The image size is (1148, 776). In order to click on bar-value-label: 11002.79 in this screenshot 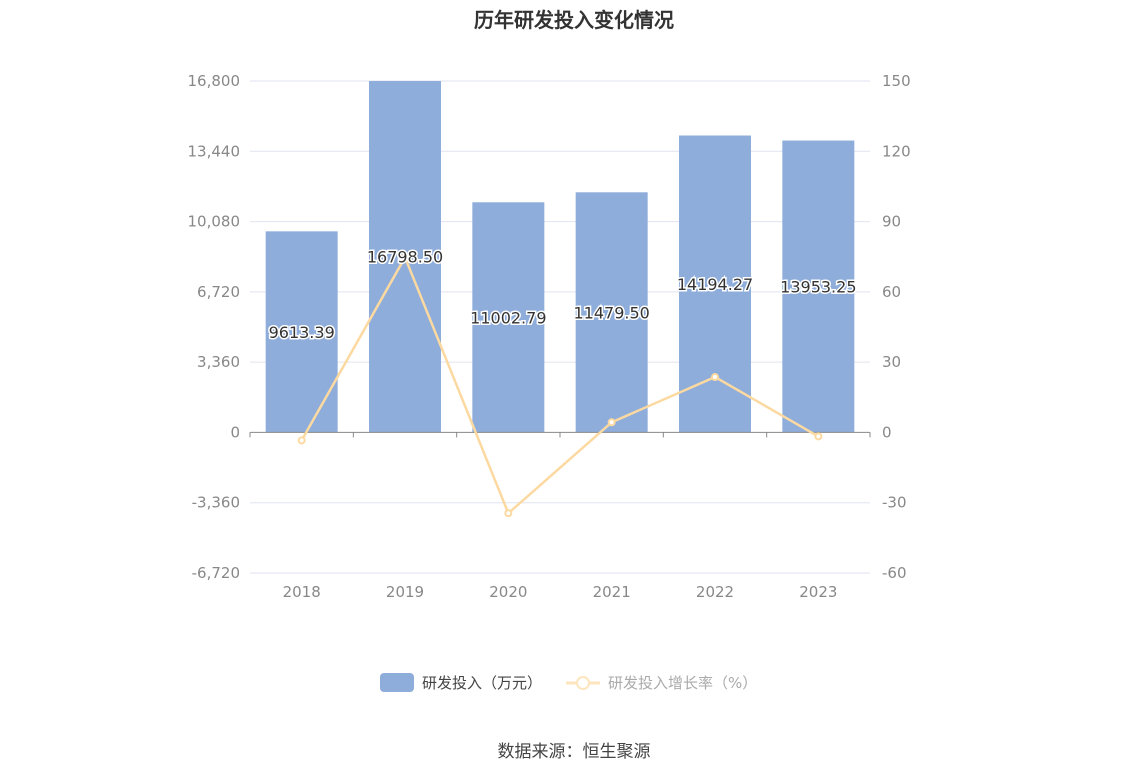, I will do `click(508, 317)`.